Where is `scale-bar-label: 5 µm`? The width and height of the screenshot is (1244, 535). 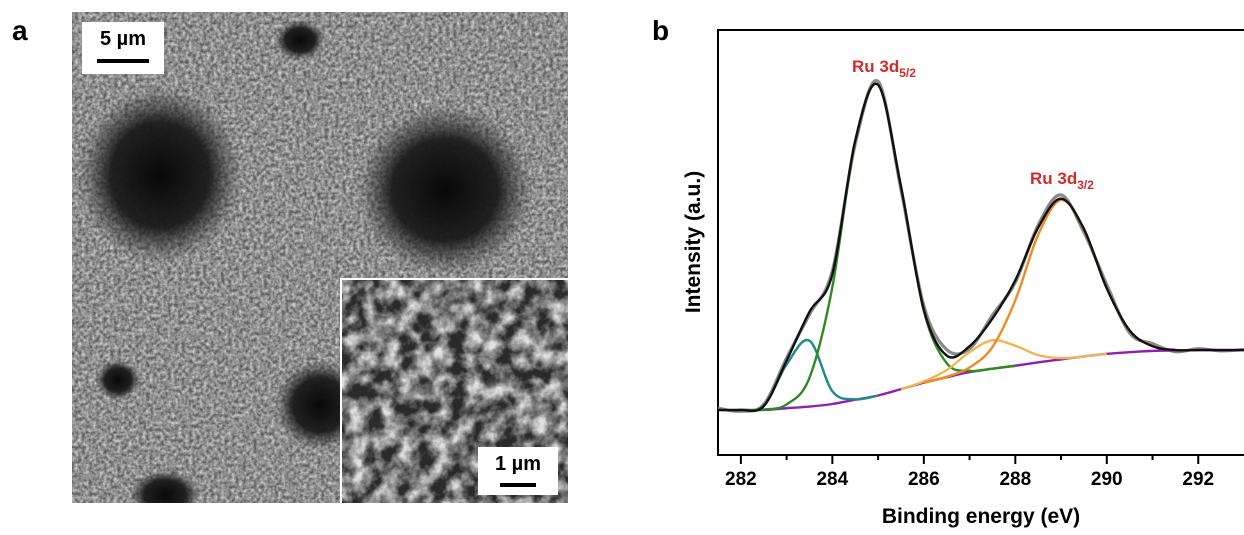
scale-bar-label: 5 µm is located at coordinates (123, 39).